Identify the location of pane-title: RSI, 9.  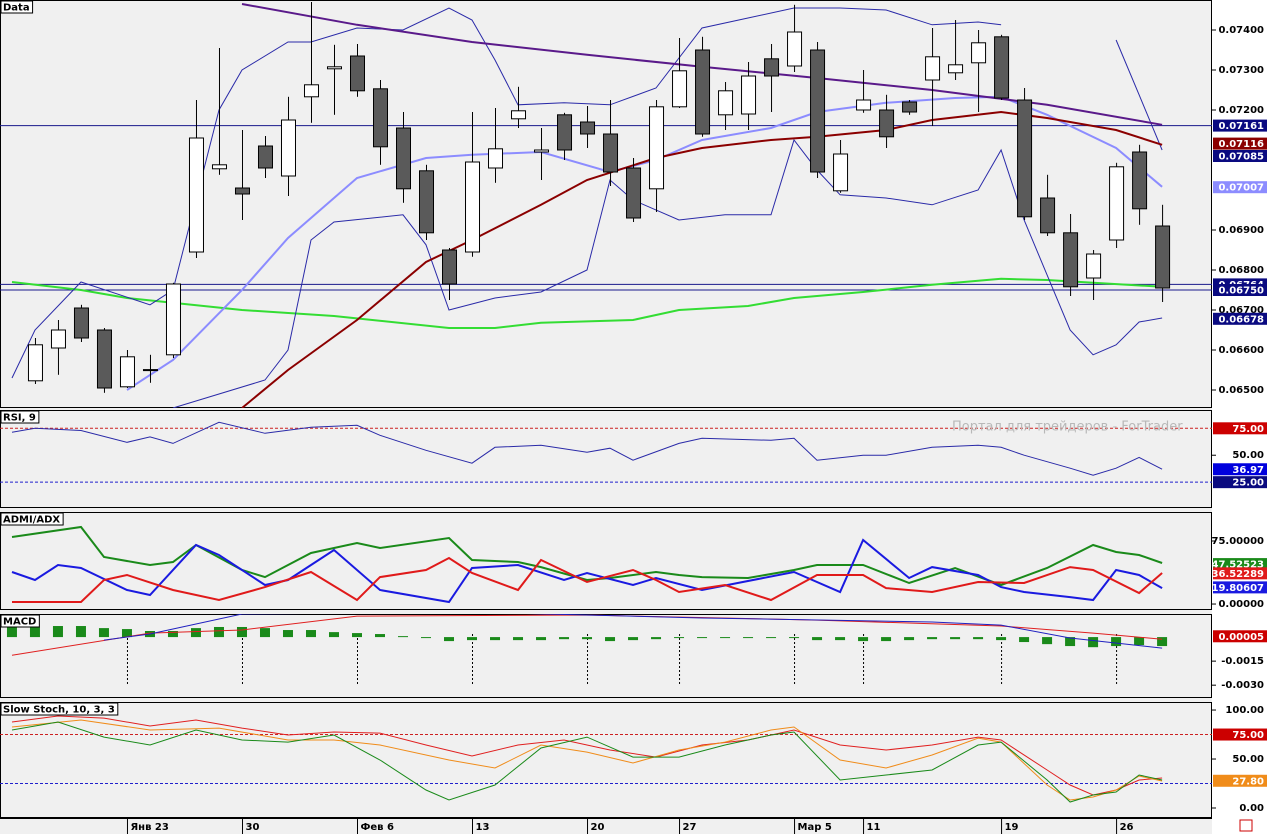
(19, 418).